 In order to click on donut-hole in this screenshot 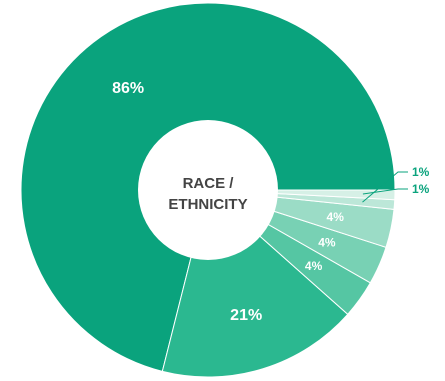, I will do `click(208, 190)`.